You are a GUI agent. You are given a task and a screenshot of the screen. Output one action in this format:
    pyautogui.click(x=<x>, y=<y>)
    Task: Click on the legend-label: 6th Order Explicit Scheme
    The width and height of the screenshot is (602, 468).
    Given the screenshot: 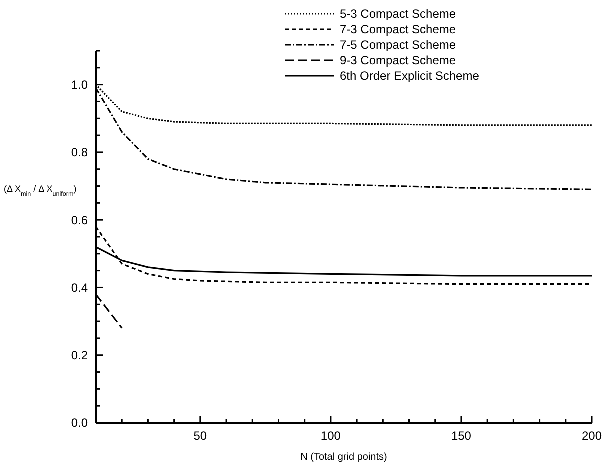 What is the action you would take?
    pyautogui.click(x=410, y=76)
    